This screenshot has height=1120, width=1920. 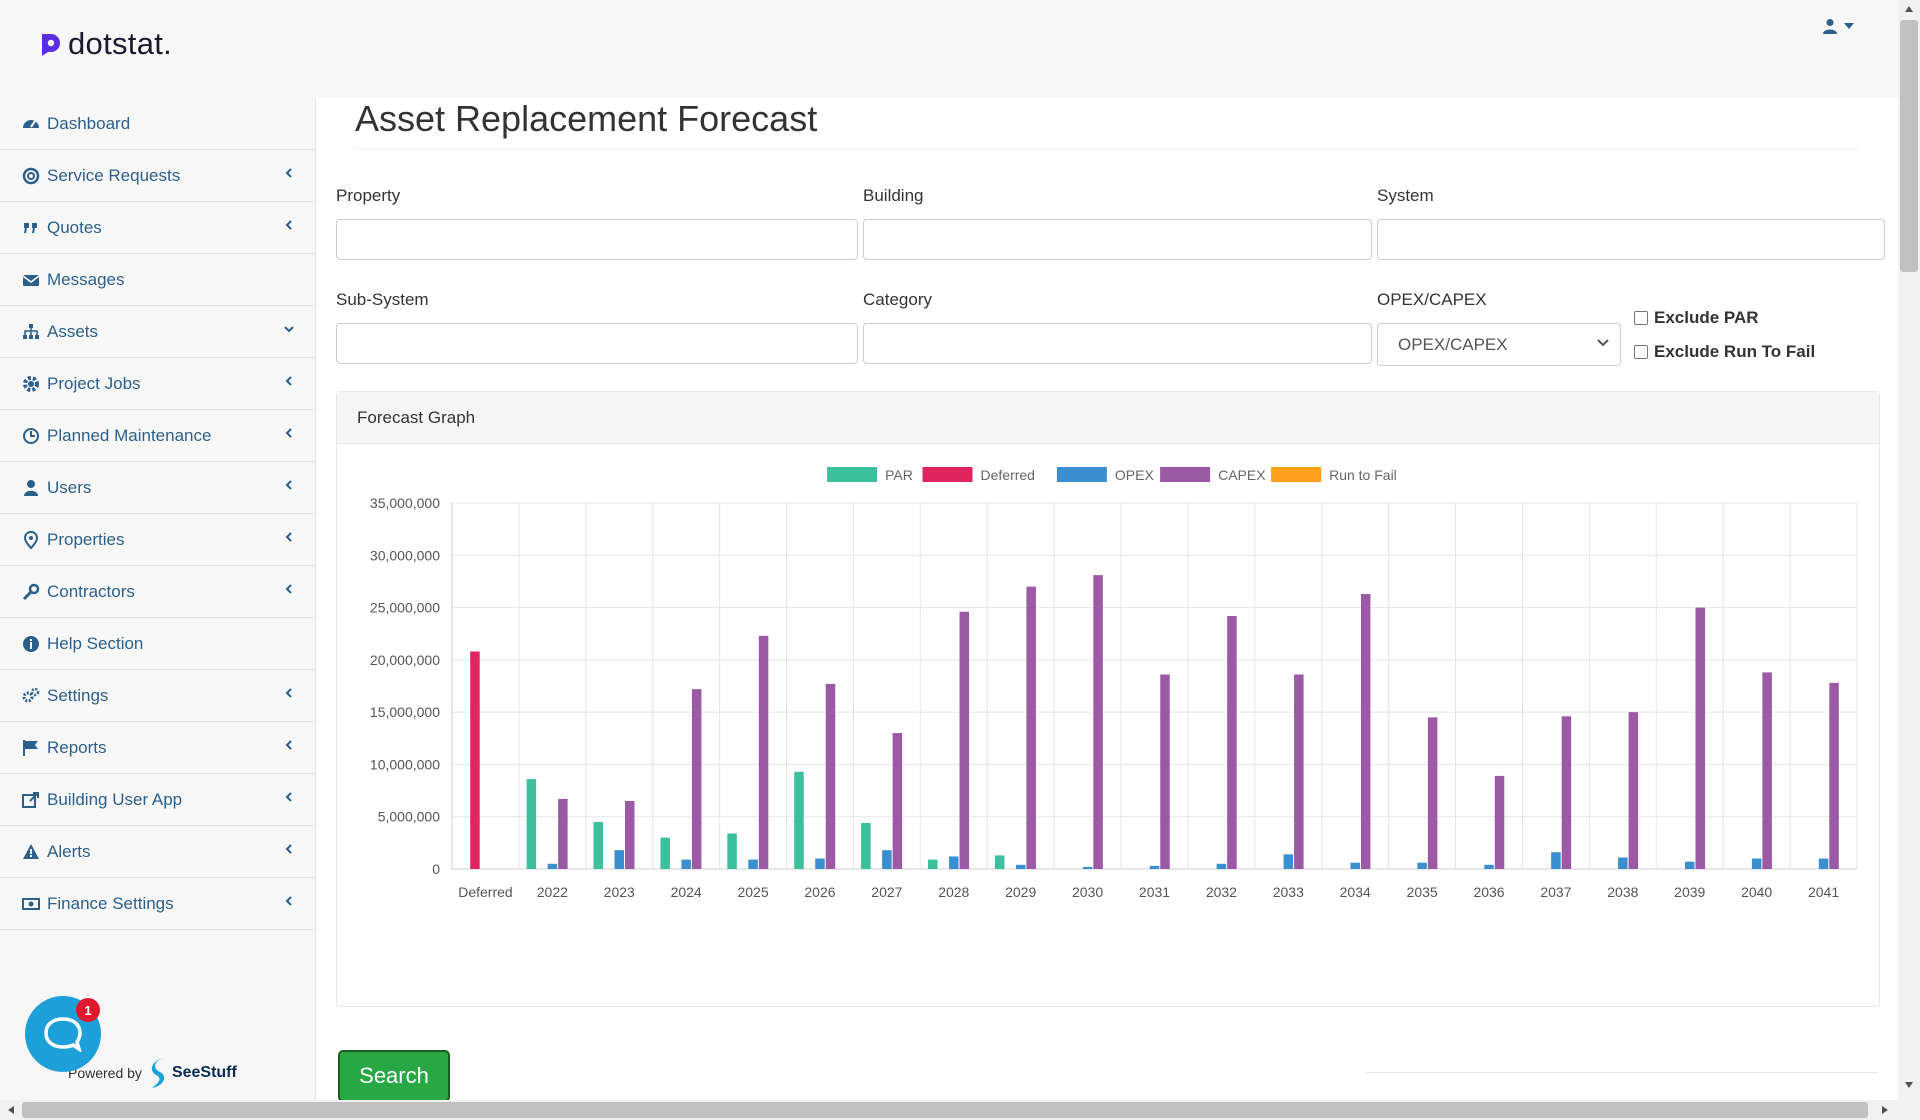 I want to click on page-title: Asset Replacement Forecast, so click(x=586, y=118).